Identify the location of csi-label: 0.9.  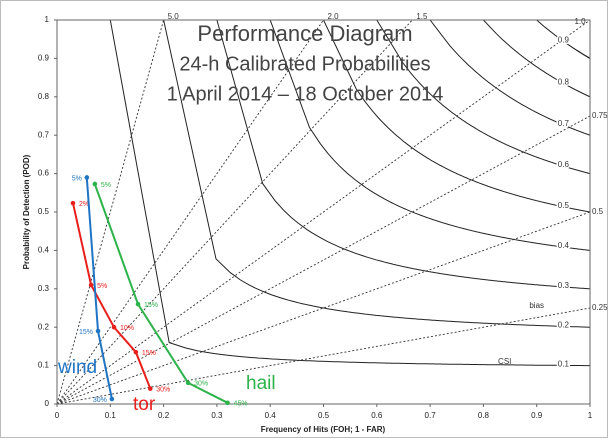
(564, 39).